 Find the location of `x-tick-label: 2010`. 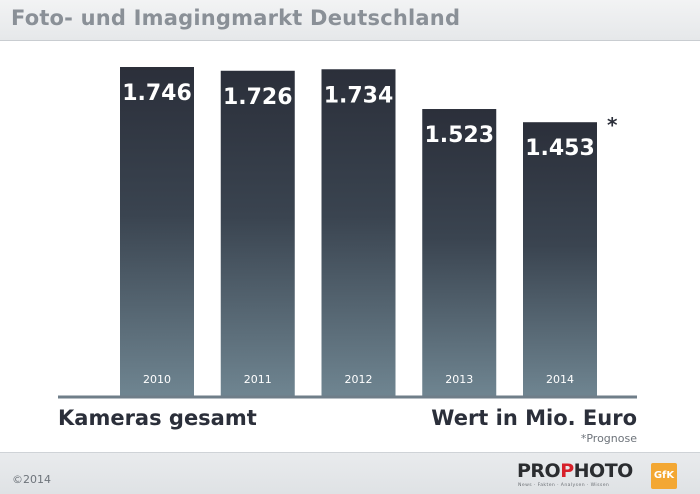

x-tick-label: 2010 is located at coordinates (157, 379).